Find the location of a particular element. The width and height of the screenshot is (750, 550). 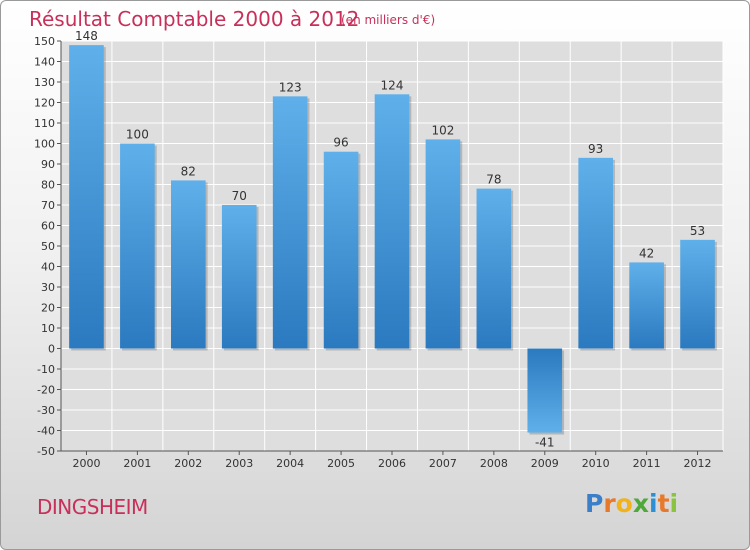

y-tick-label: -50 is located at coordinates (46, 451).